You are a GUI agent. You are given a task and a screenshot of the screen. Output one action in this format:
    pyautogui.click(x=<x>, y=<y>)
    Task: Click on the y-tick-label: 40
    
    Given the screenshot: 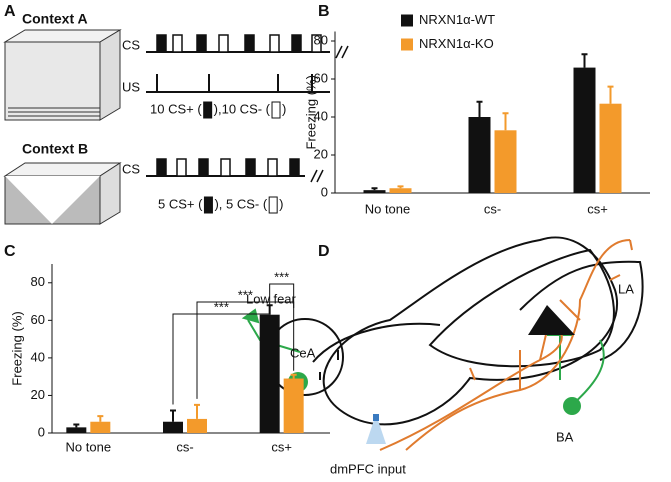 What is the action you would take?
    pyautogui.click(x=321, y=115)
    